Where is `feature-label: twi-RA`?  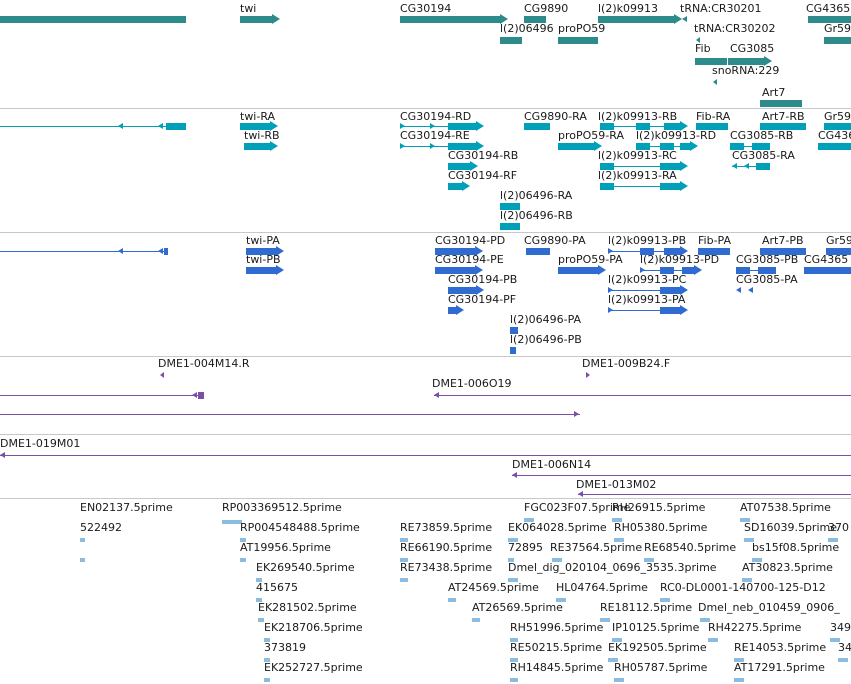 feature-label: twi-RA is located at coordinates (258, 116).